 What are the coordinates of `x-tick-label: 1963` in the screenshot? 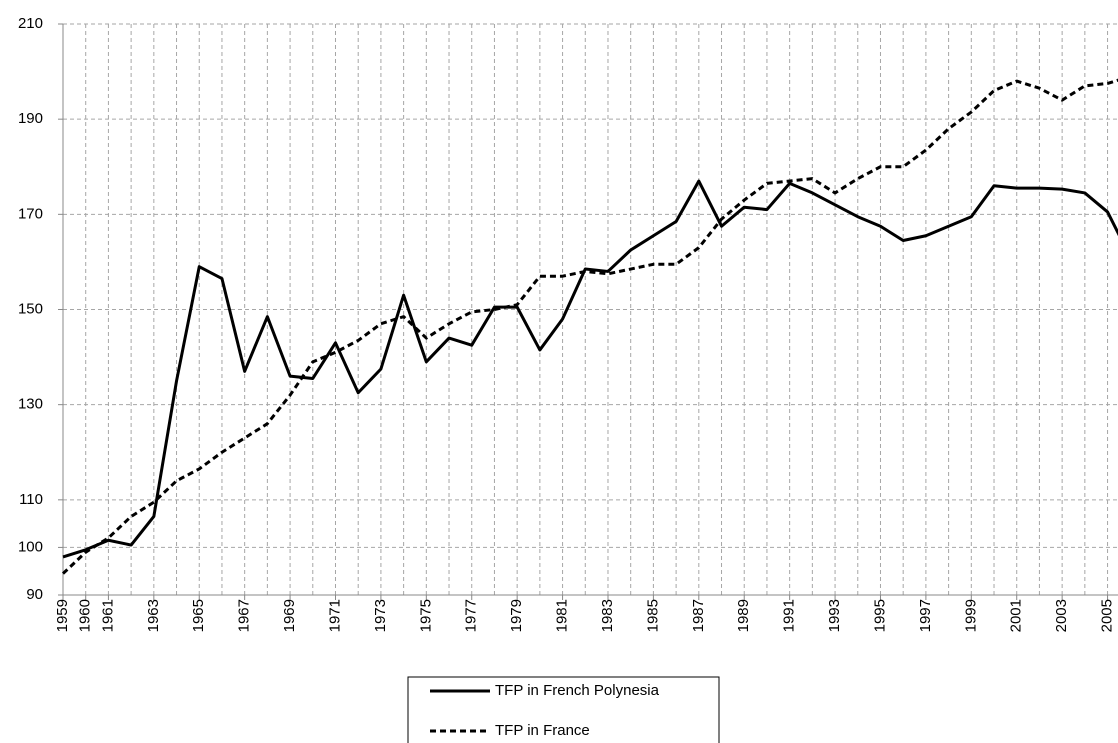 It's located at (153, 615).